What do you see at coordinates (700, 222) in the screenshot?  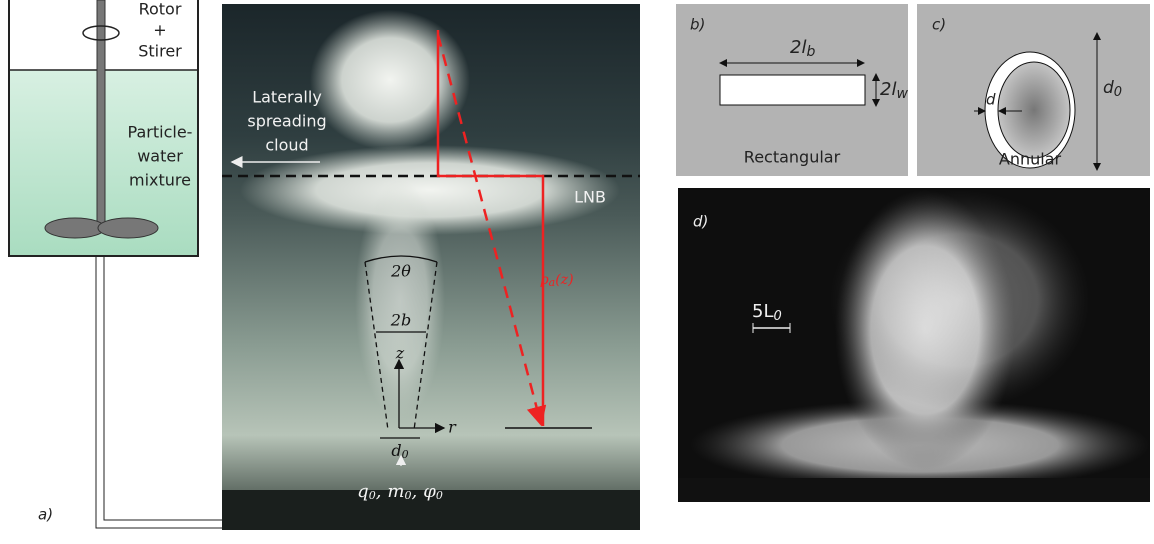 I see `panel-label: d)` at bounding box center [700, 222].